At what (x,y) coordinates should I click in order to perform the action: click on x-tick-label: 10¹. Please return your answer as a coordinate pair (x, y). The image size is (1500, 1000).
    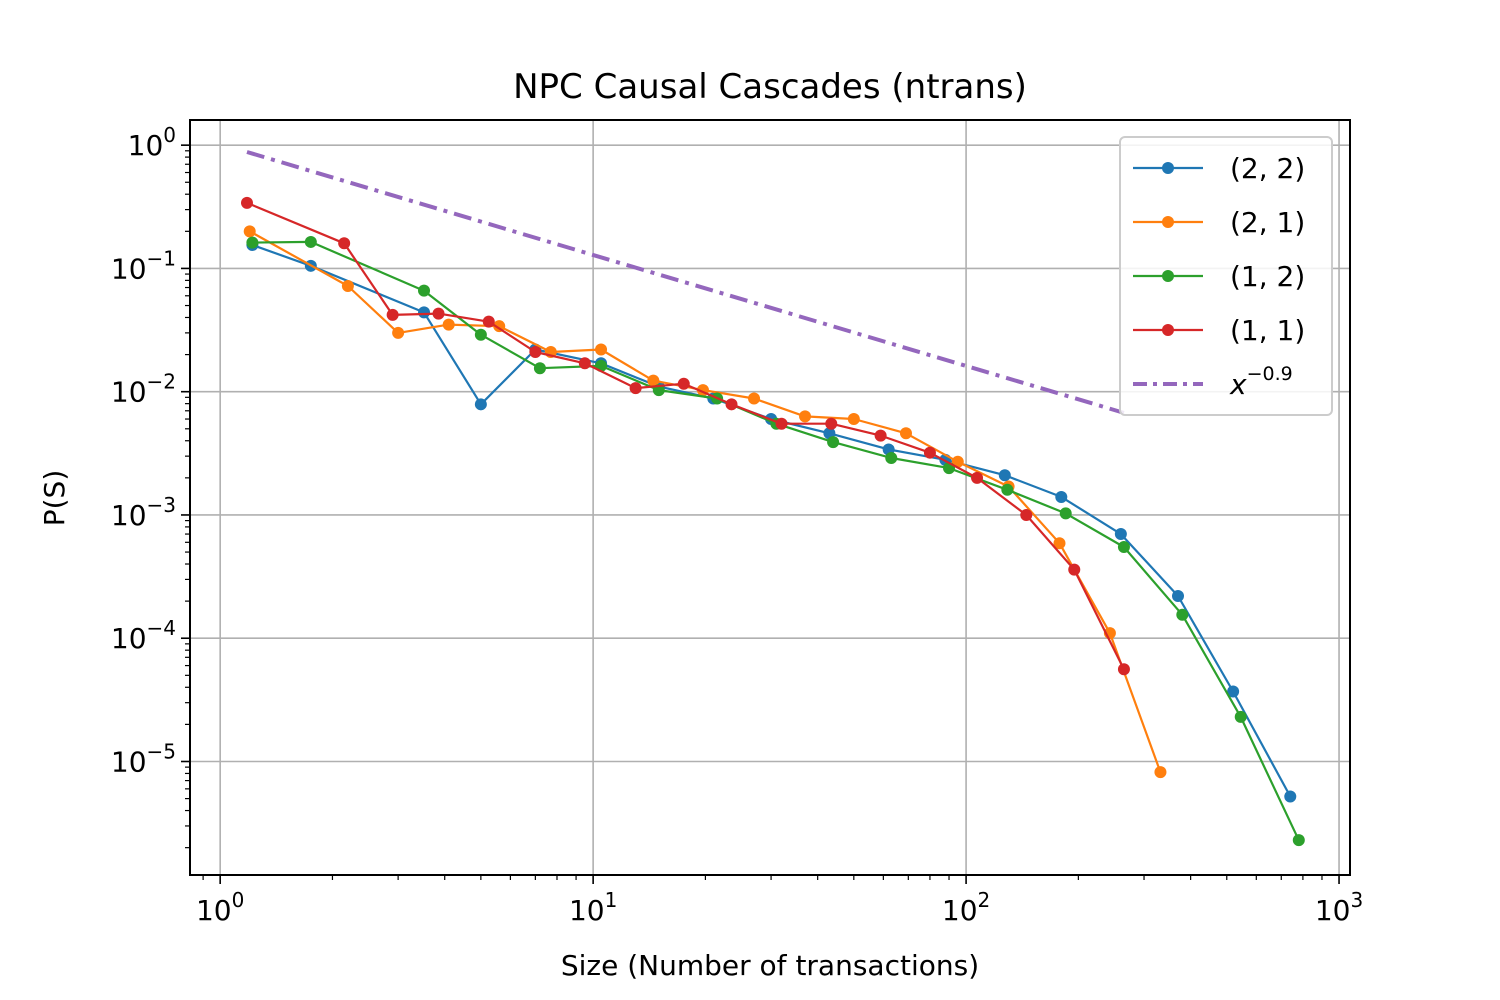
    Looking at the image, I should click on (593, 907).